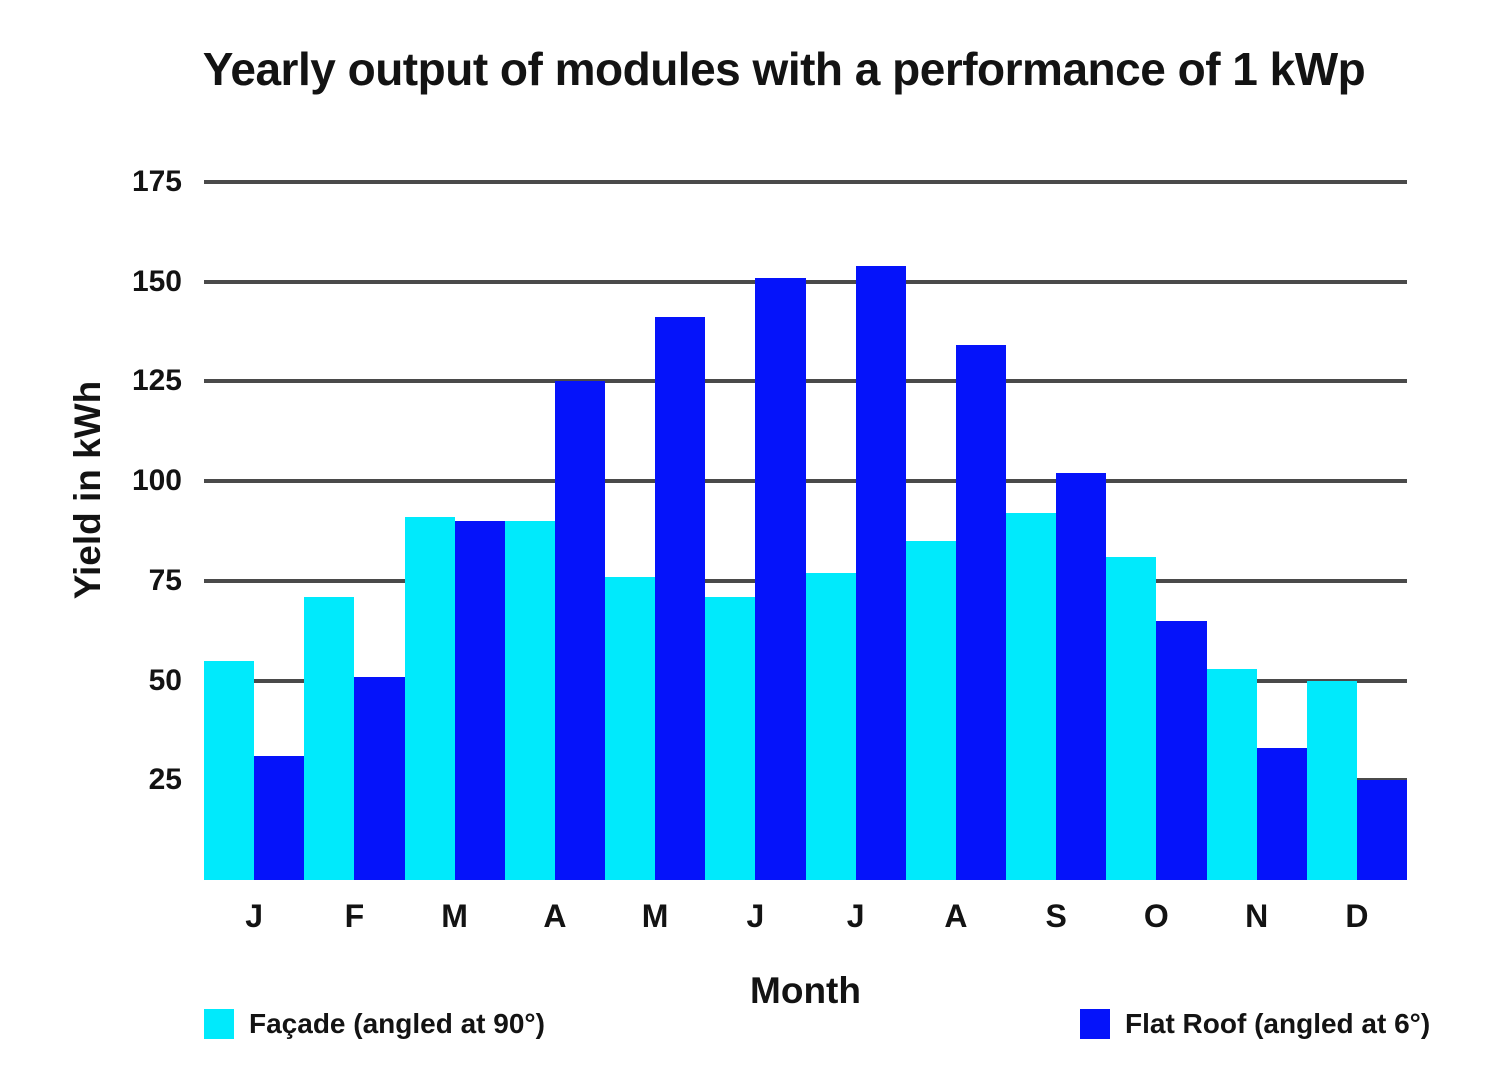 Image resolution: width=1512 pixels, height=1080 pixels. What do you see at coordinates (1095, 1024) in the screenshot?
I see `legend-swatch-flat-roof` at bounding box center [1095, 1024].